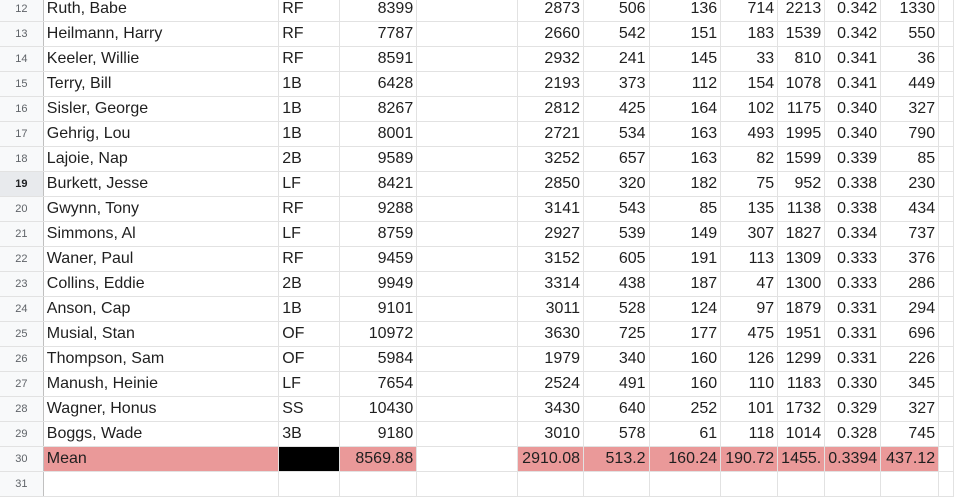 The height and width of the screenshot is (497, 954). I want to click on rbi-cell: 1300, so click(801, 284).